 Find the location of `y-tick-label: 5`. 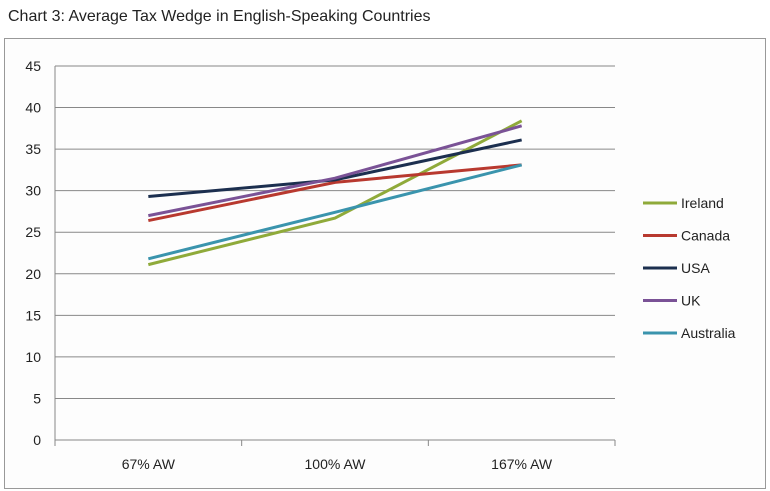

y-tick-label: 5 is located at coordinates (37, 398).